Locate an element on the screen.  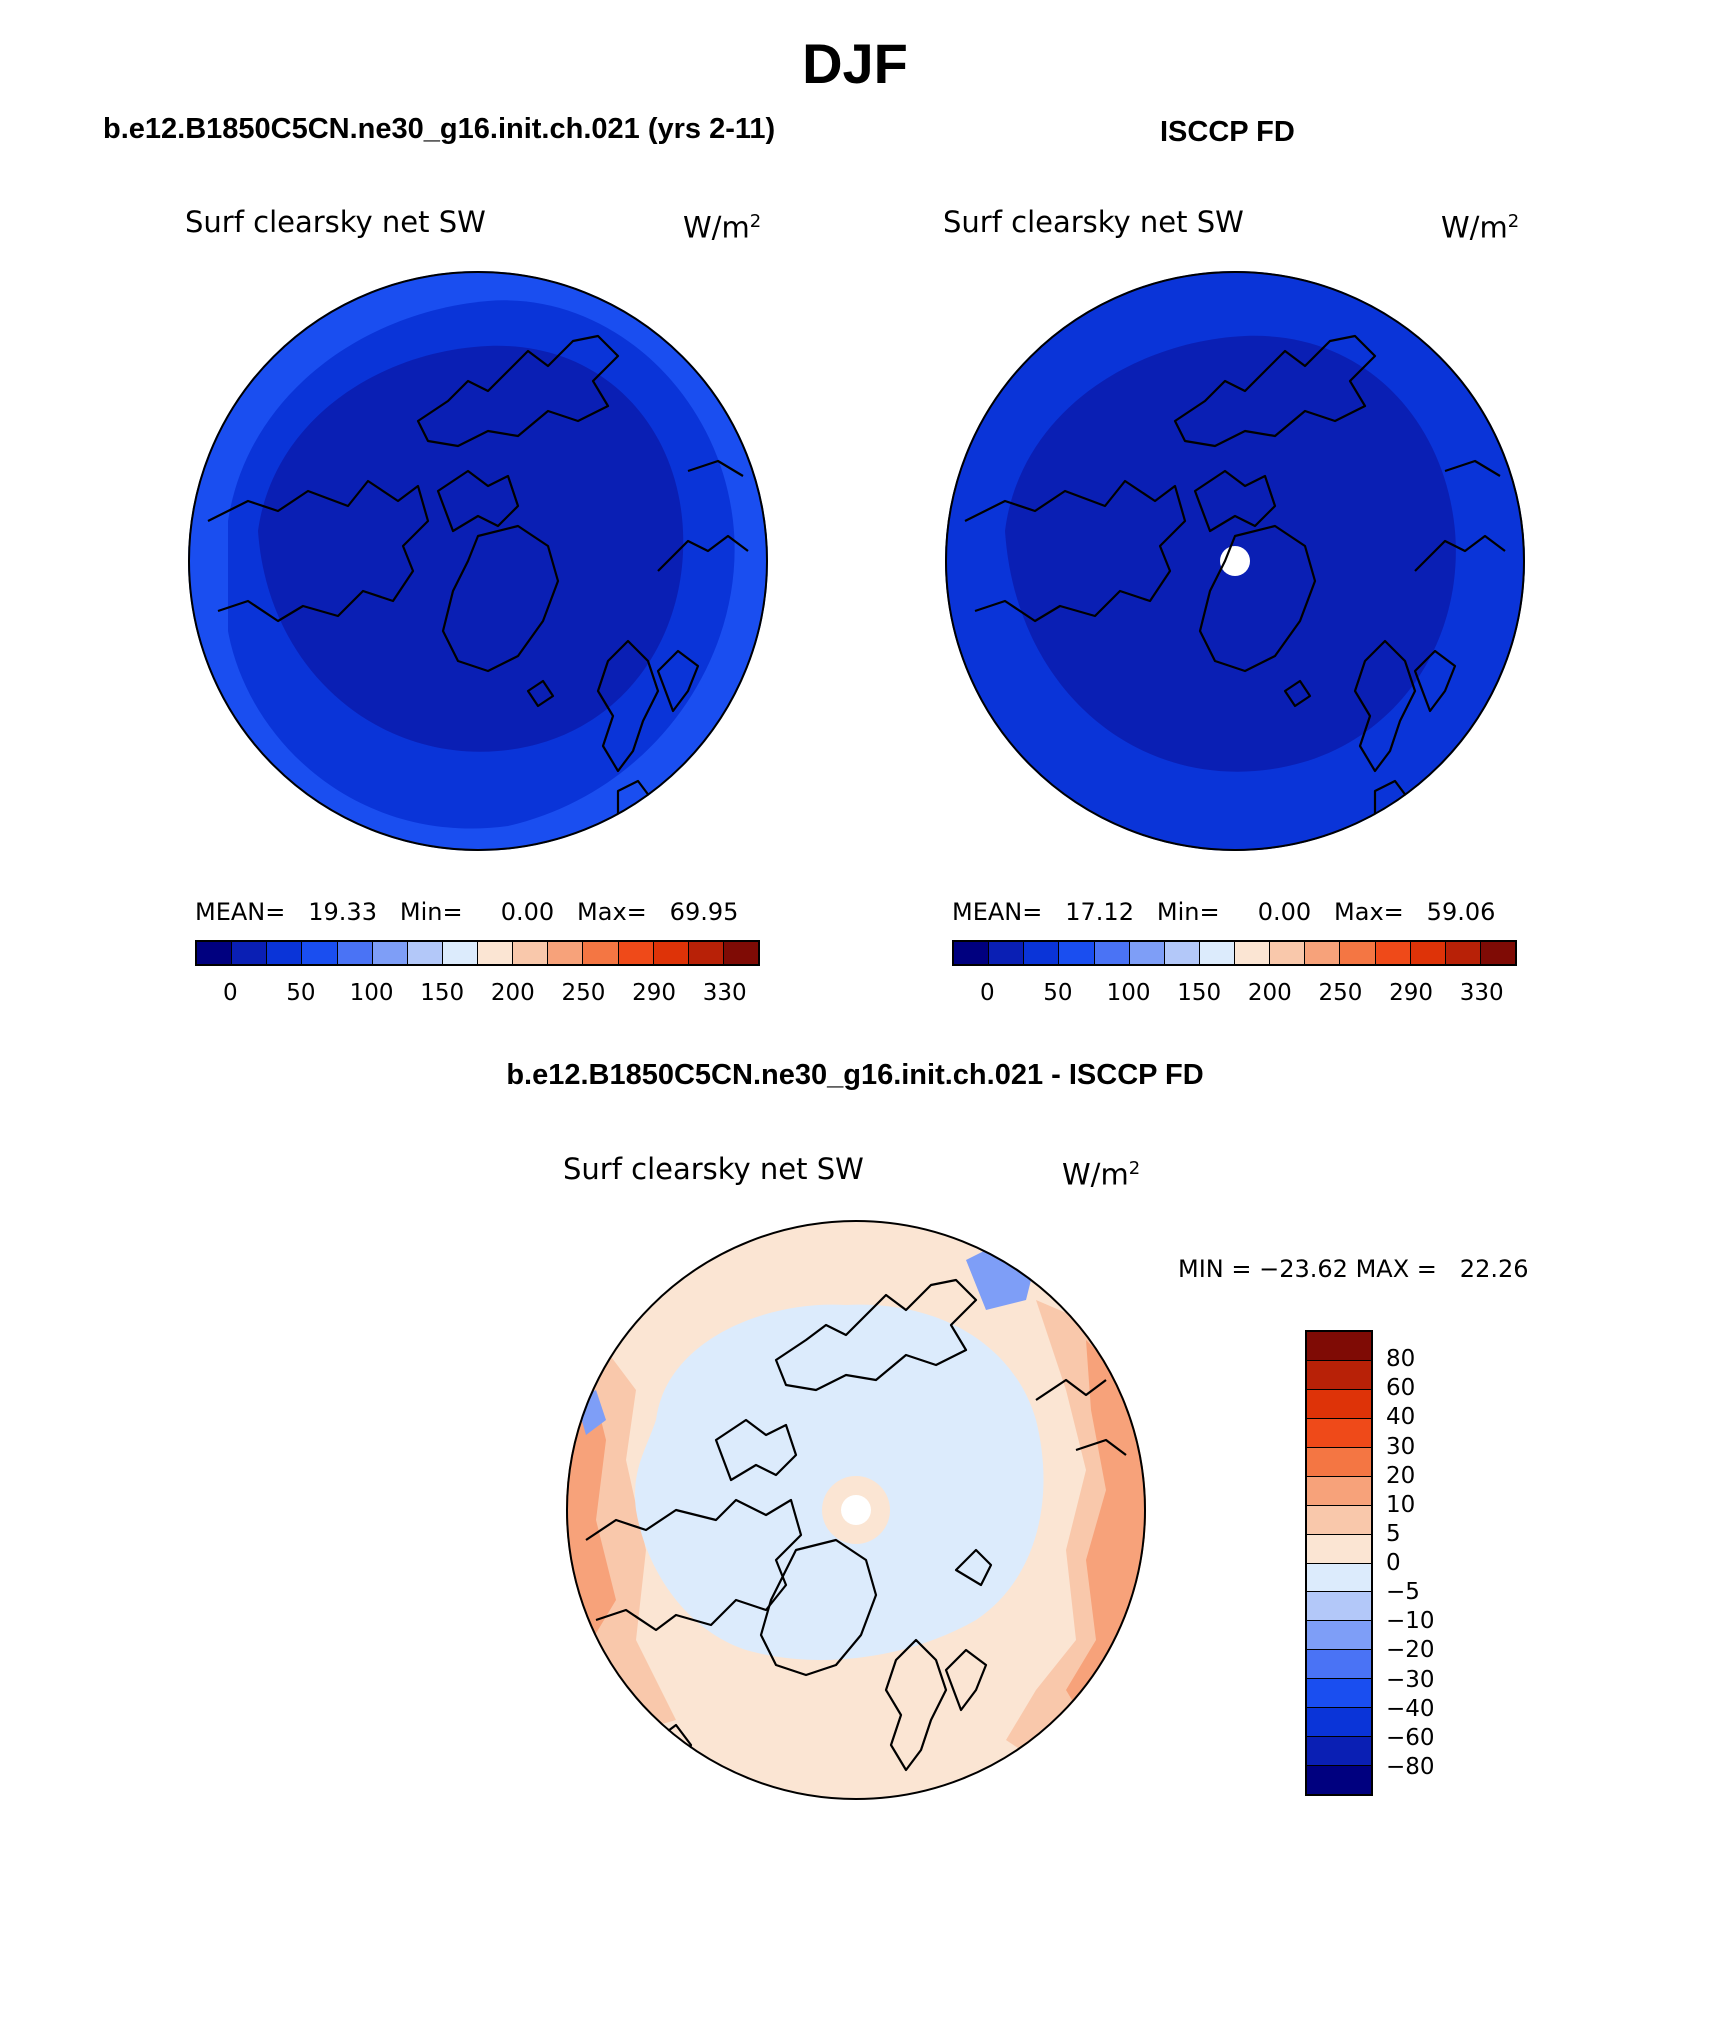
obs-polar-map is located at coordinates (1235, 561).